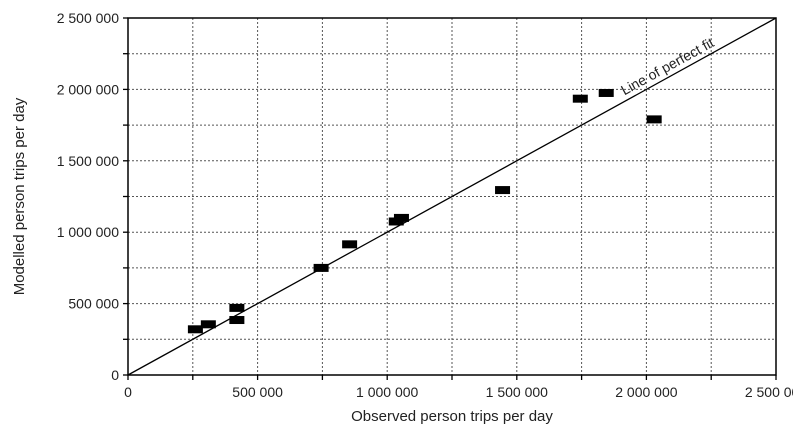 Image resolution: width=793 pixels, height=432 pixels. Describe the element at coordinates (88, 161) in the screenshot. I see `y-tick-label: 1 500 000` at that location.